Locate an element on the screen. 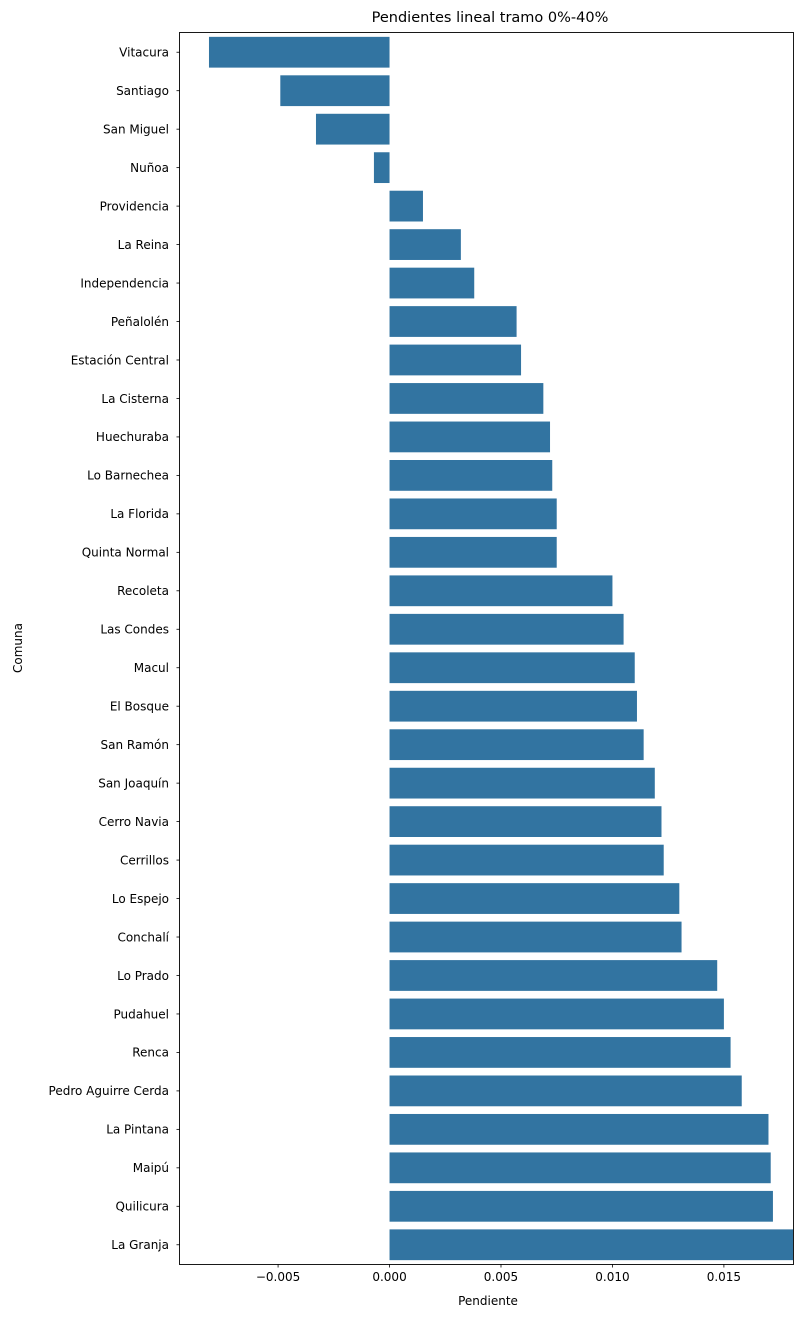 The width and height of the screenshot is (809, 1317). y-tick-label: Huechuraba is located at coordinates (132, 437).